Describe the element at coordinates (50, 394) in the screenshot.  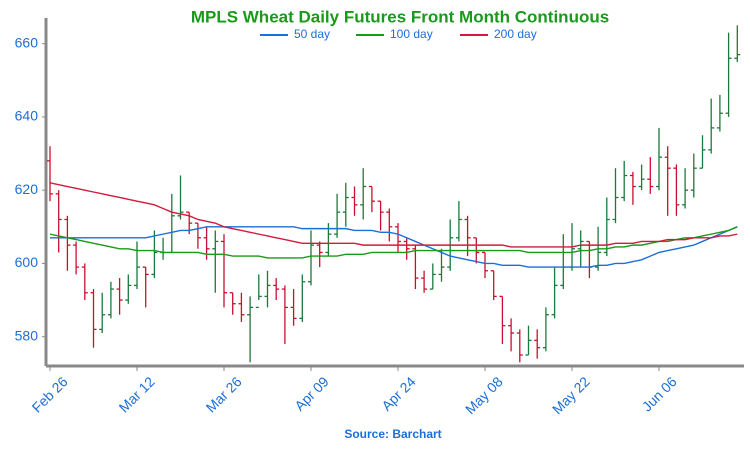
I see `x-tick-label: Feb 26` at that location.